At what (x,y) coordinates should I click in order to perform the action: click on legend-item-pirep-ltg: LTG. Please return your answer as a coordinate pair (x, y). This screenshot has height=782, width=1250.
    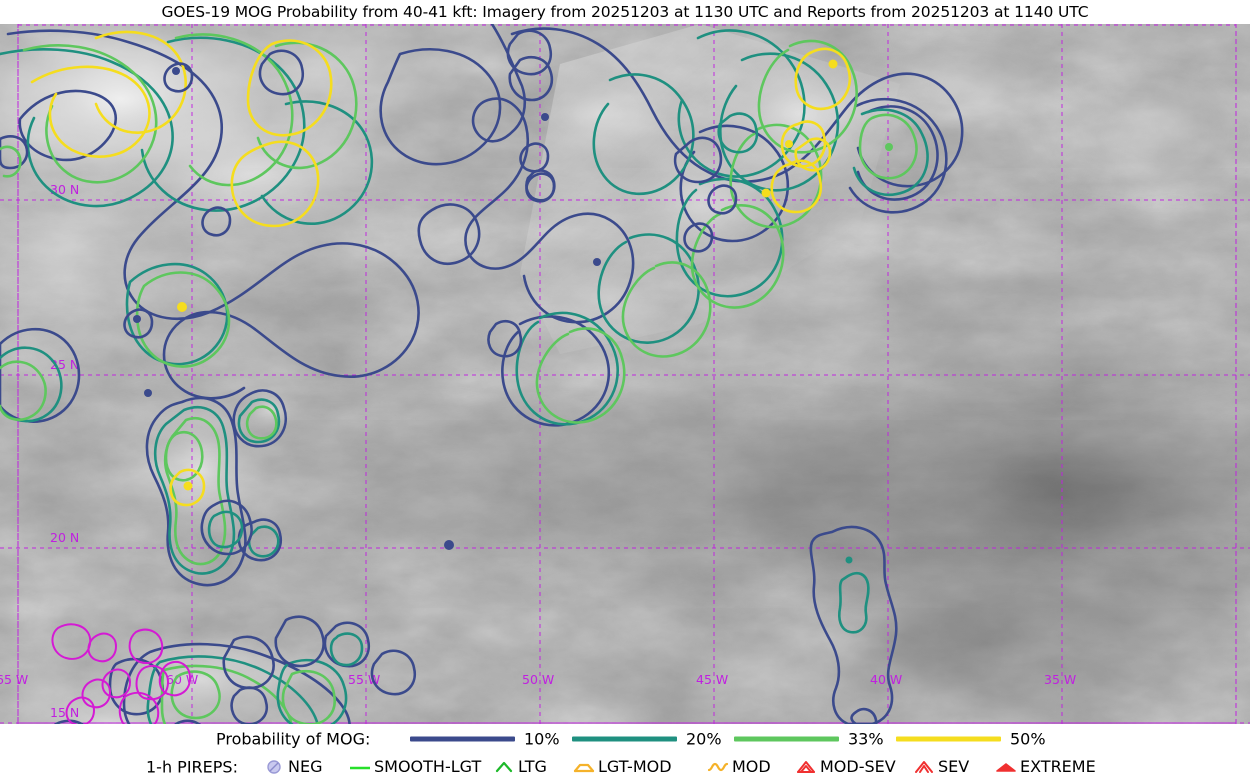
    Looking at the image, I should click on (519, 767).